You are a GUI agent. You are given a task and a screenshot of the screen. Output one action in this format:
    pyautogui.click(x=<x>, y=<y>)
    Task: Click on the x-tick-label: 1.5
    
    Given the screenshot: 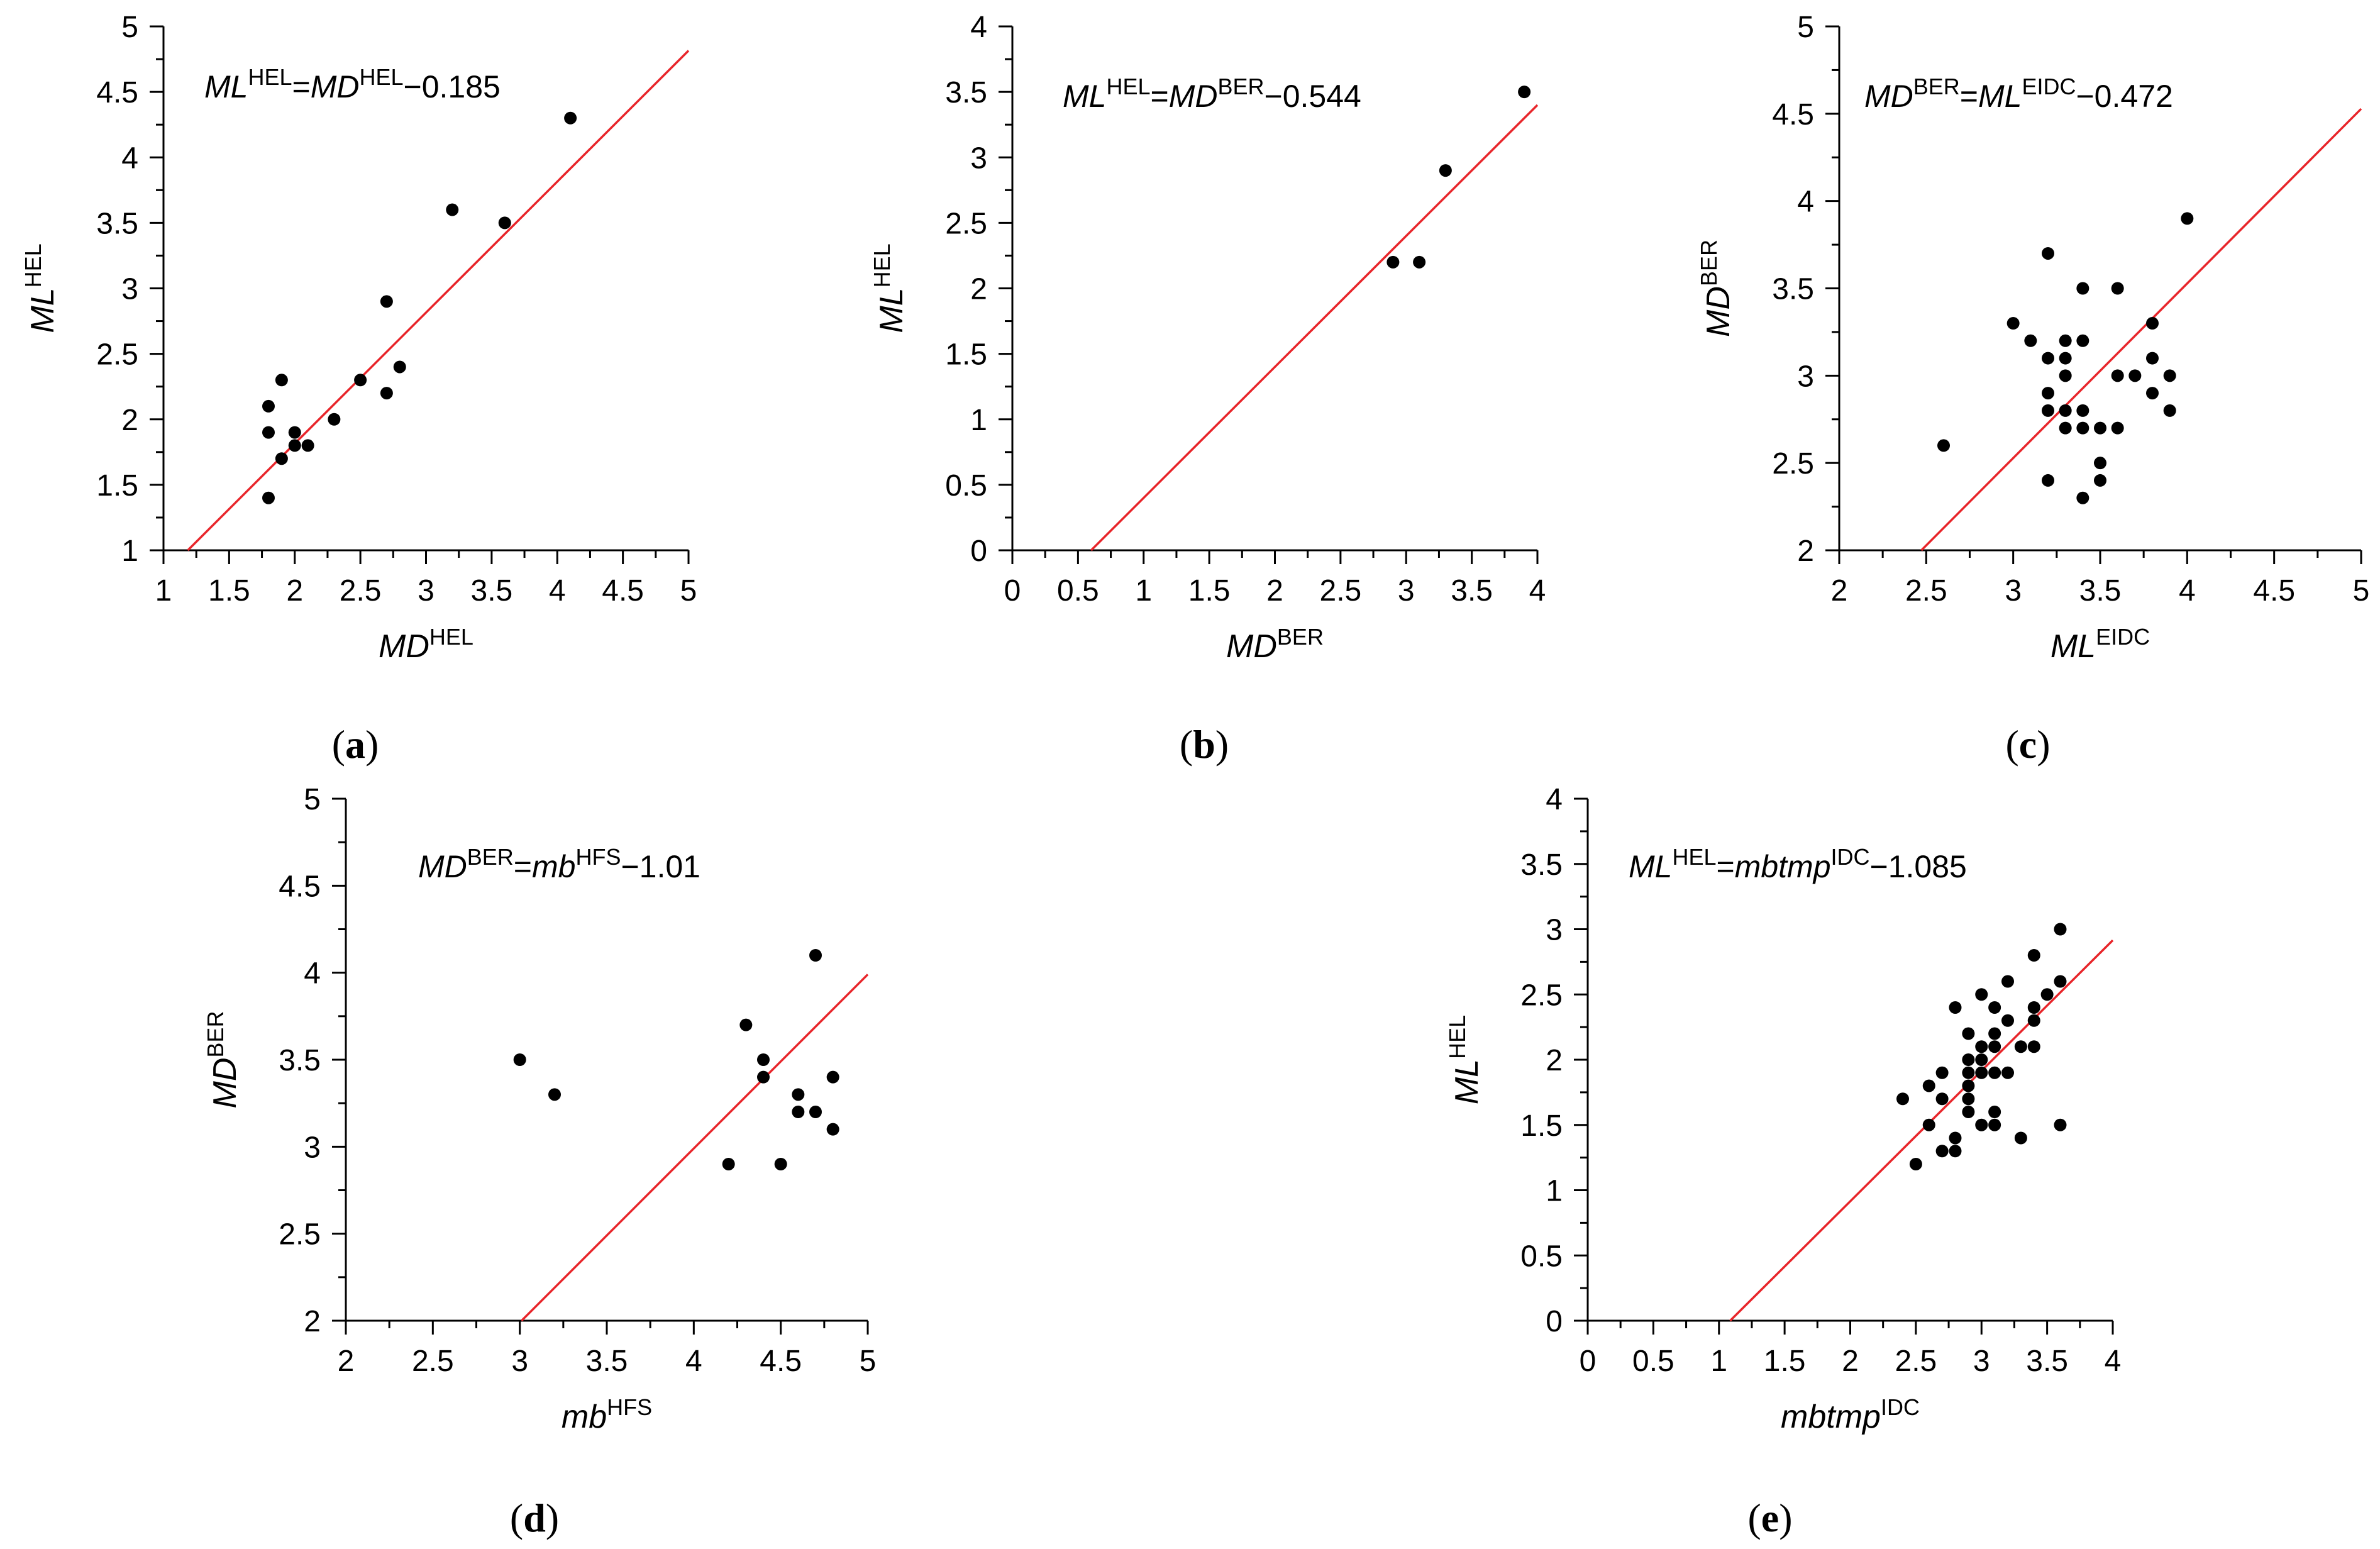 What is the action you would take?
    pyautogui.click(x=1785, y=1362)
    